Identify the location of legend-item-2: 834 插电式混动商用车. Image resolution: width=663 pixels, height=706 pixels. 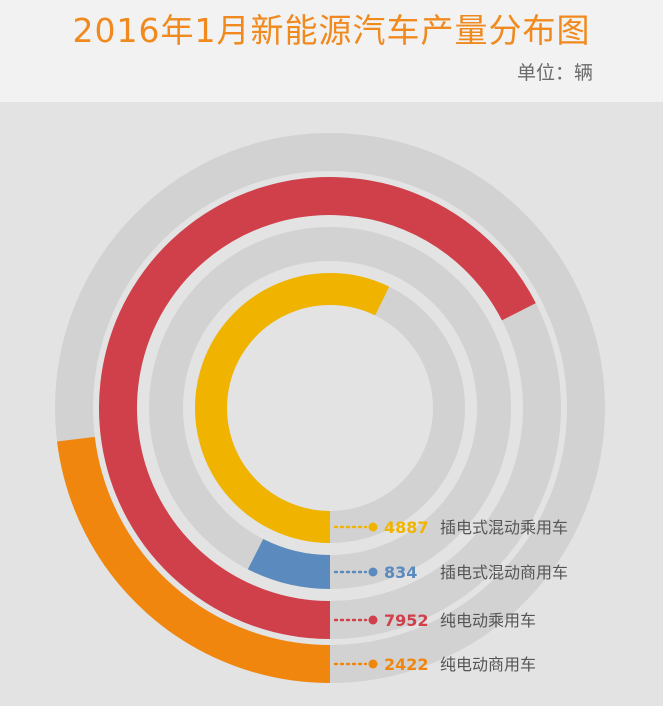
(450, 572).